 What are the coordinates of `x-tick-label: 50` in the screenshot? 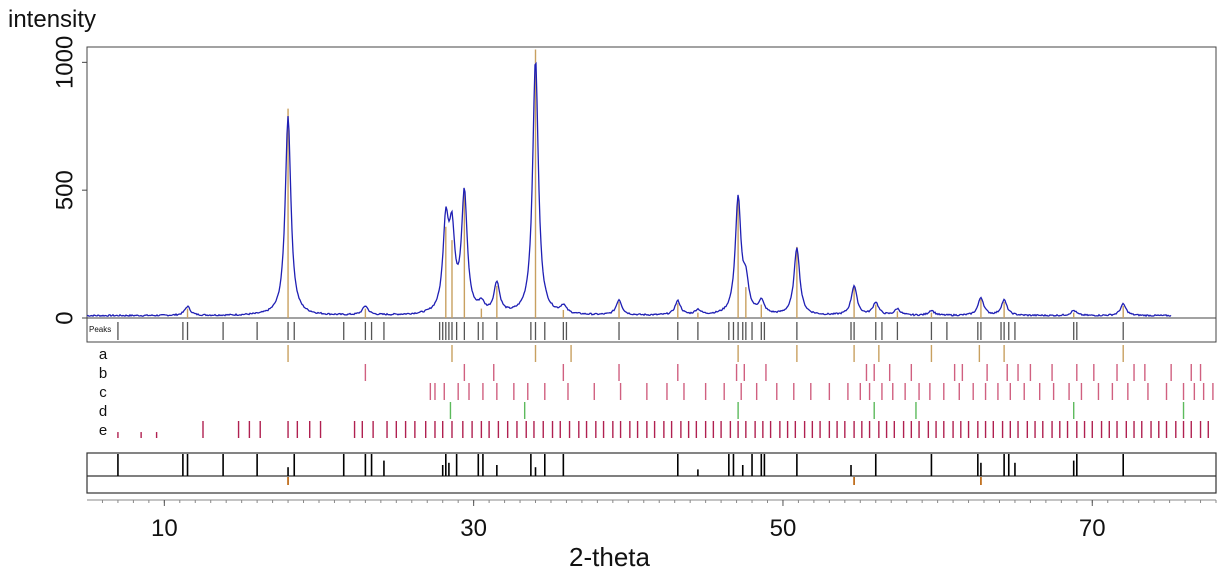 It's located at (783, 528).